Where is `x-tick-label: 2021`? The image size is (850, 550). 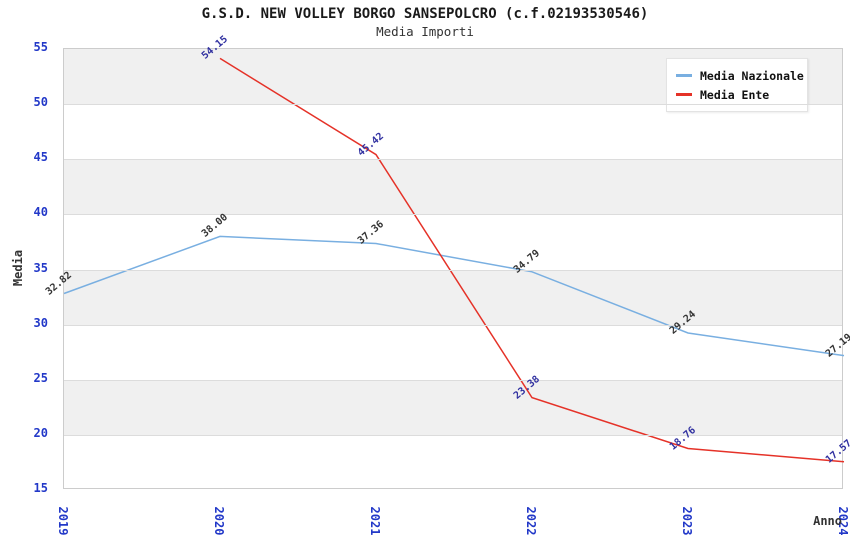 x-tick-label: 2021 is located at coordinates (375, 521).